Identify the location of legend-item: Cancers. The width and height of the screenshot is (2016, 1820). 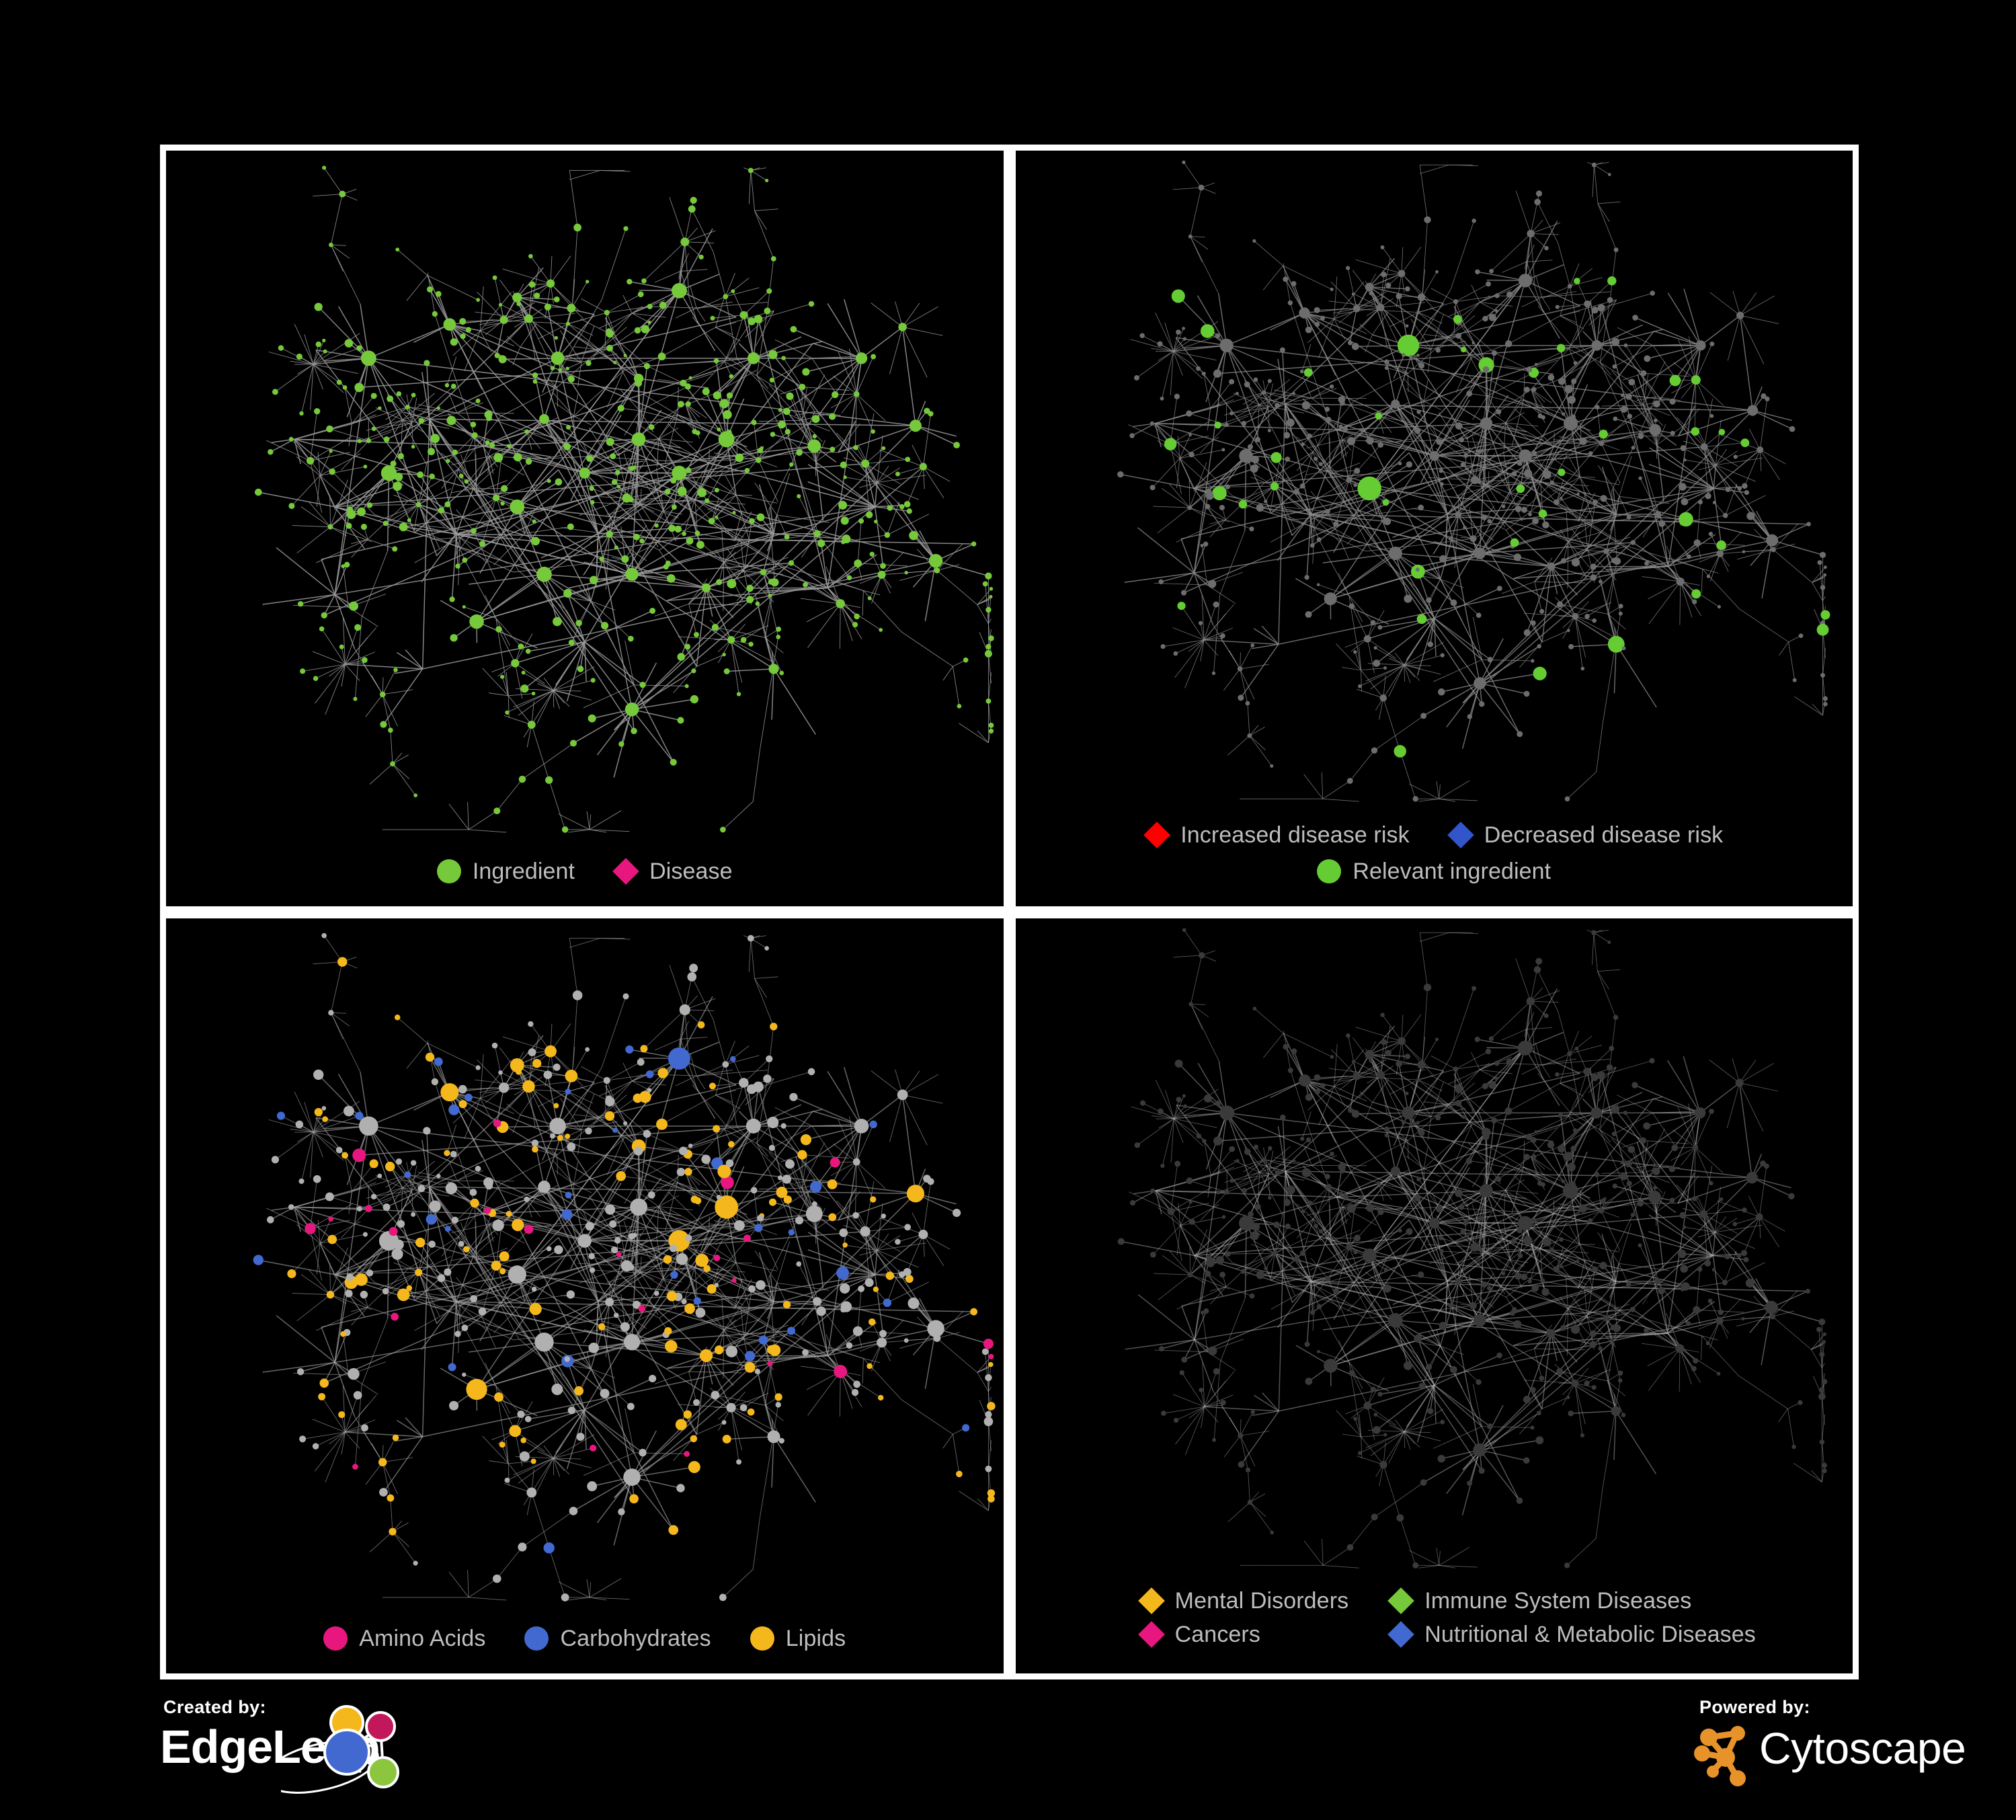
(1198, 1634).